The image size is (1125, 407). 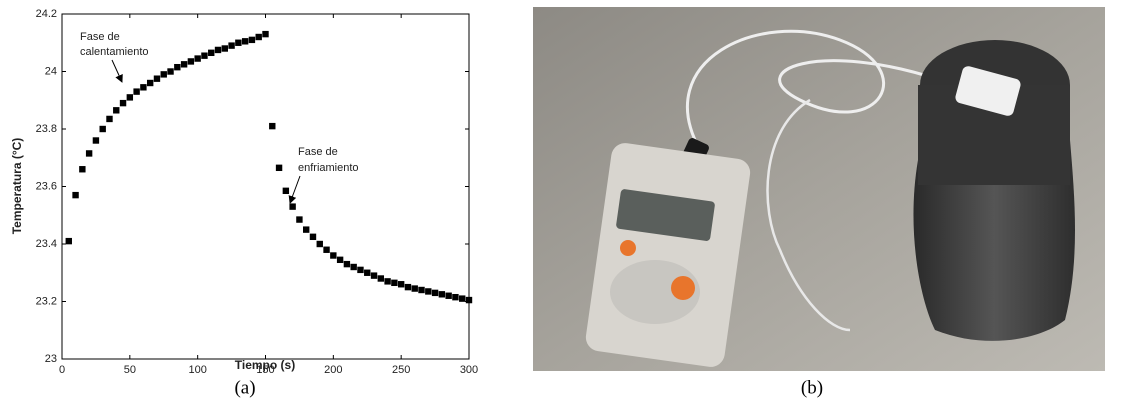 What do you see at coordinates (333, 370) in the screenshot?
I see `x-tick-label: 200` at bounding box center [333, 370].